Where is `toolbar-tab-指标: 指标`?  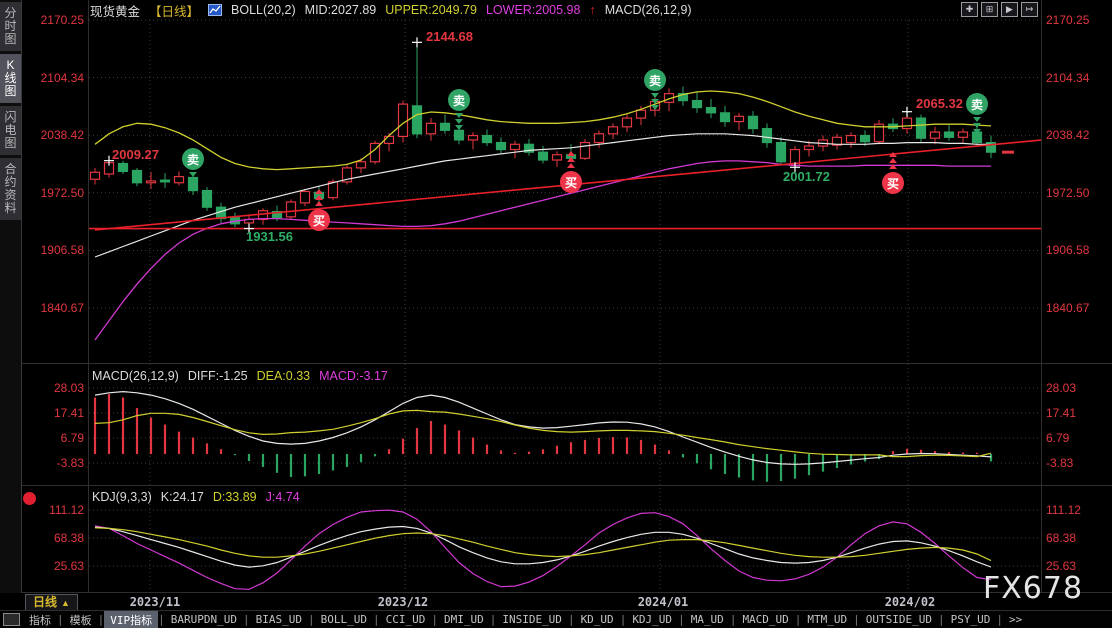
toolbar-tab-指标: 指标 is located at coordinates (40, 620).